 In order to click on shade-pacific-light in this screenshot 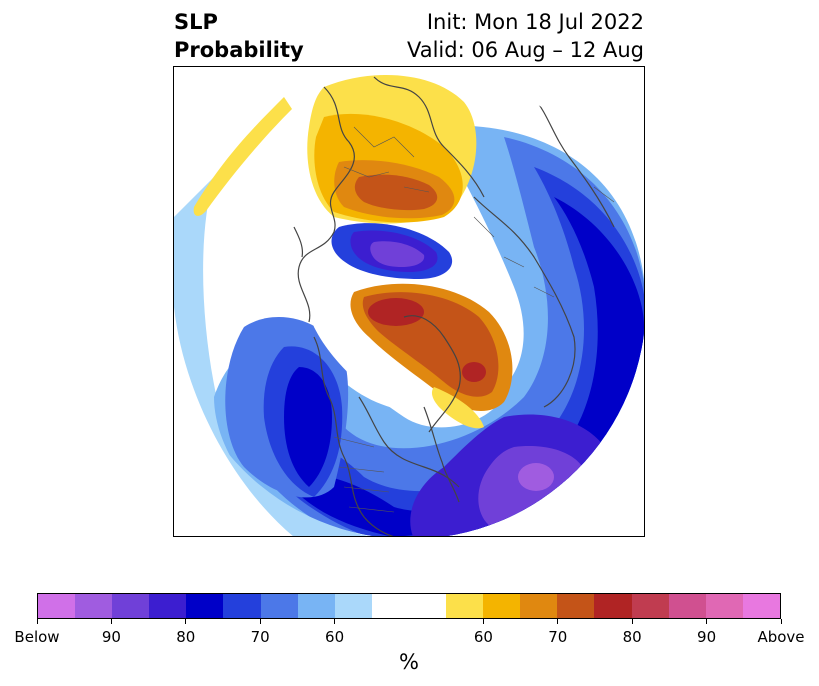, I will do `click(271, 356)`.